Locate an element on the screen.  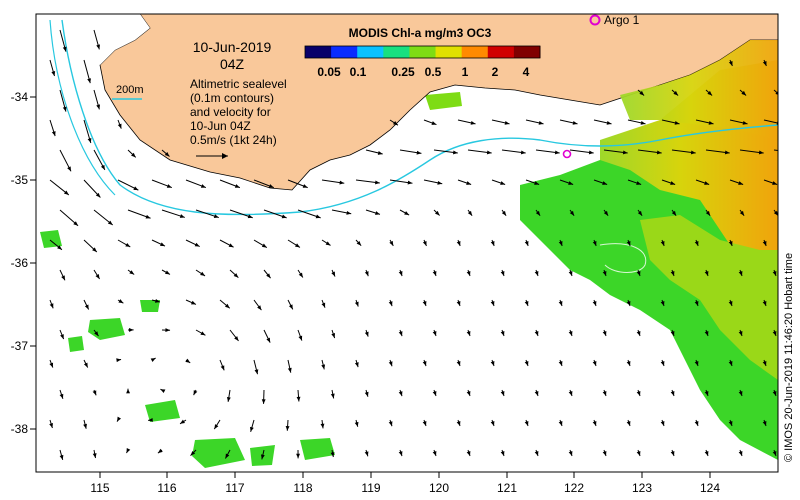
colorbar-tick: 0.1 is located at coordinates (358, 72).